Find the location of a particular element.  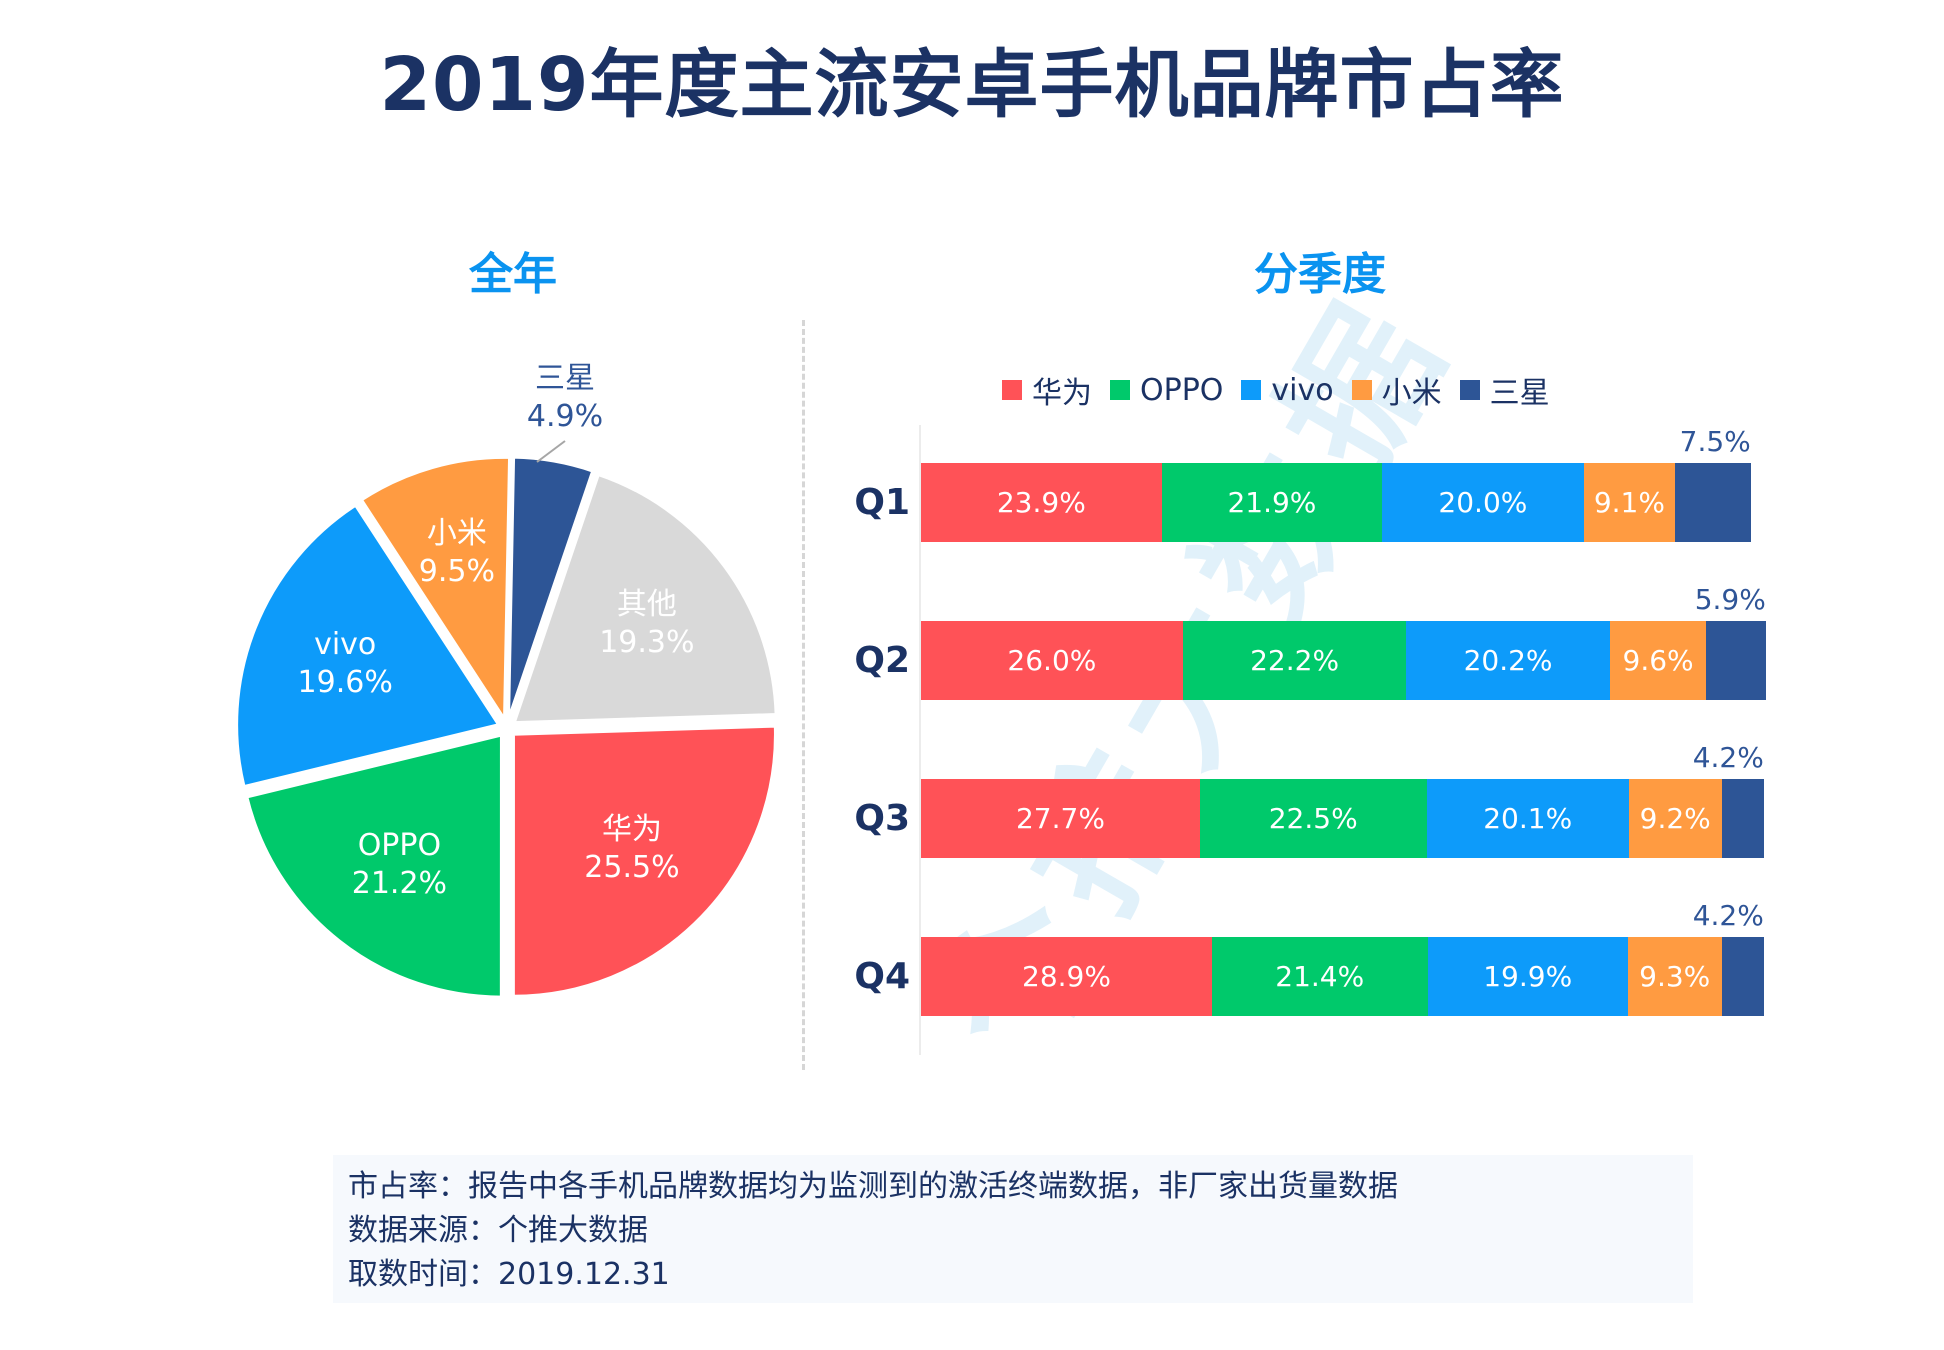

bar-row-Q3: 27.7% 22.5% 20.1% 9.2% is located at coordinates (1342, 818).